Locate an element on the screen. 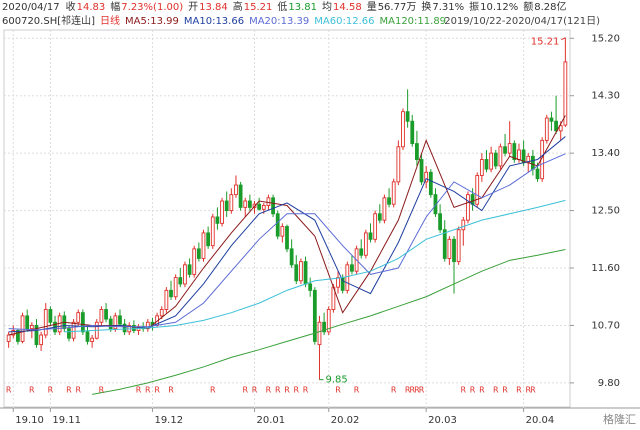 This screenshot has width=640, height=430. x-tick-label: 20.04 is located at coordinates (540, 420).